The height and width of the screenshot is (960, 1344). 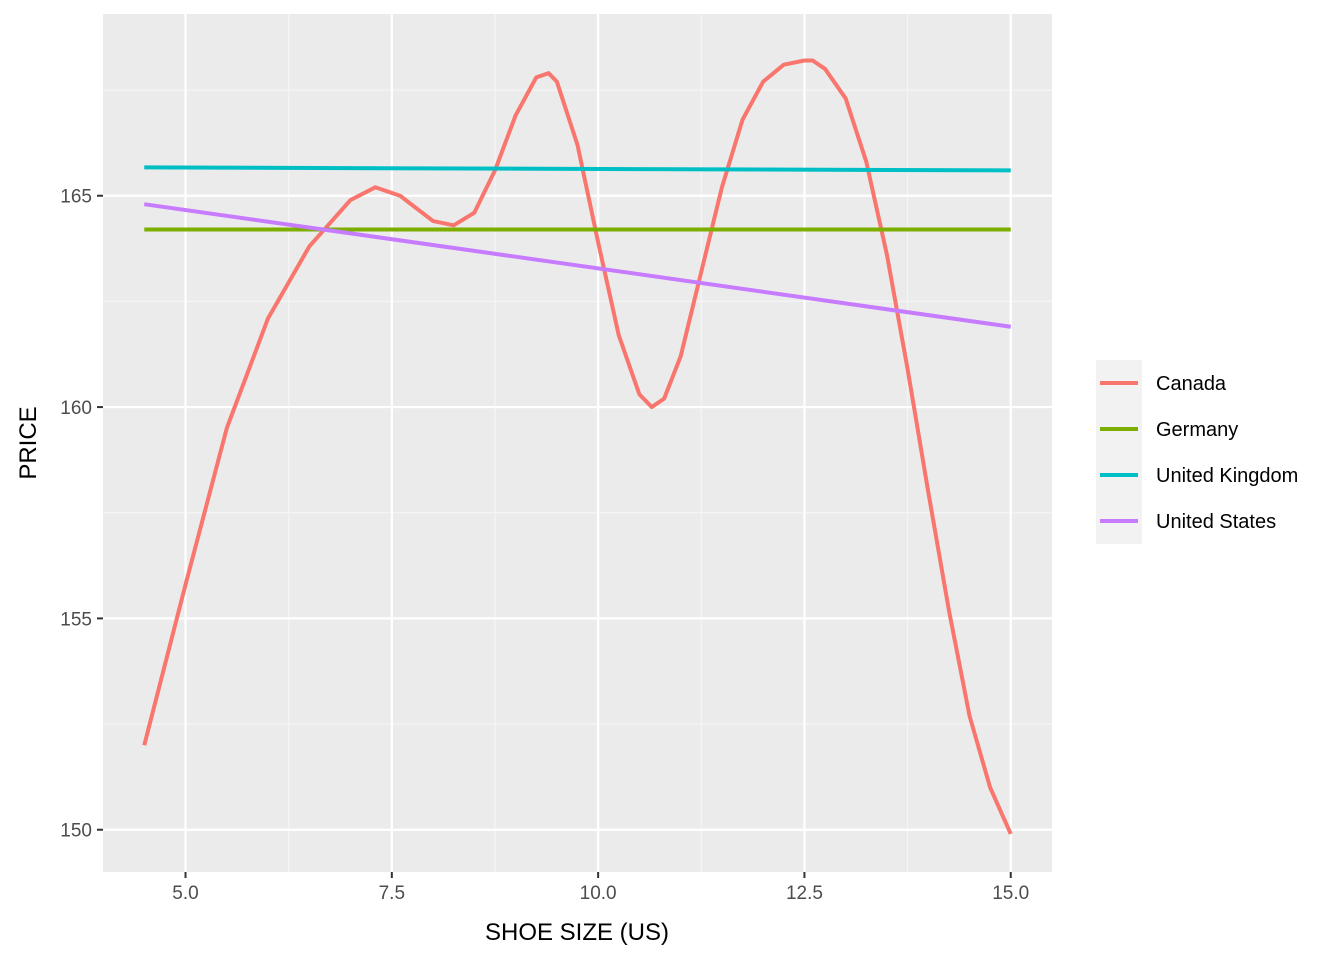 I want to click on x-tick-label: 12.5, so click(x=804, y=893).